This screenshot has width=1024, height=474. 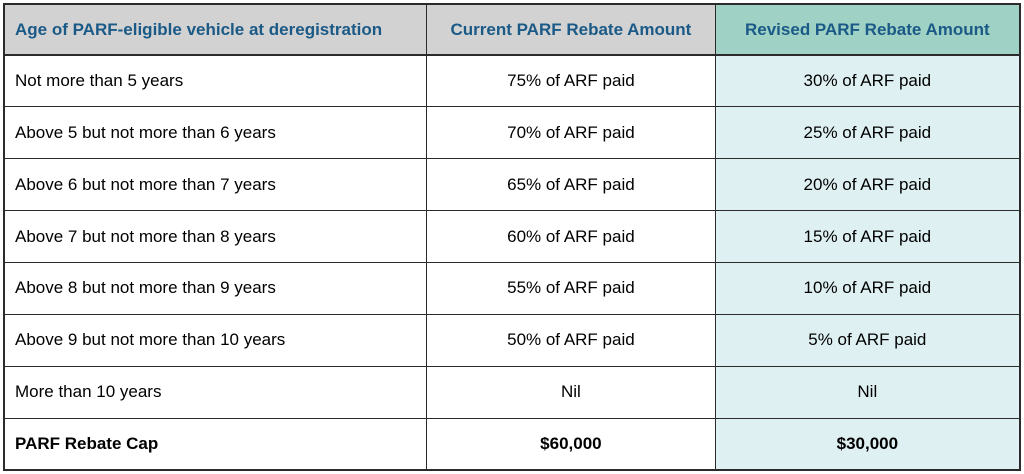 What do you see at coordinates (867, 340) in the screenshot?
I see `cell-revised: 5% of ARF paid` at bounding box center [867, 340].